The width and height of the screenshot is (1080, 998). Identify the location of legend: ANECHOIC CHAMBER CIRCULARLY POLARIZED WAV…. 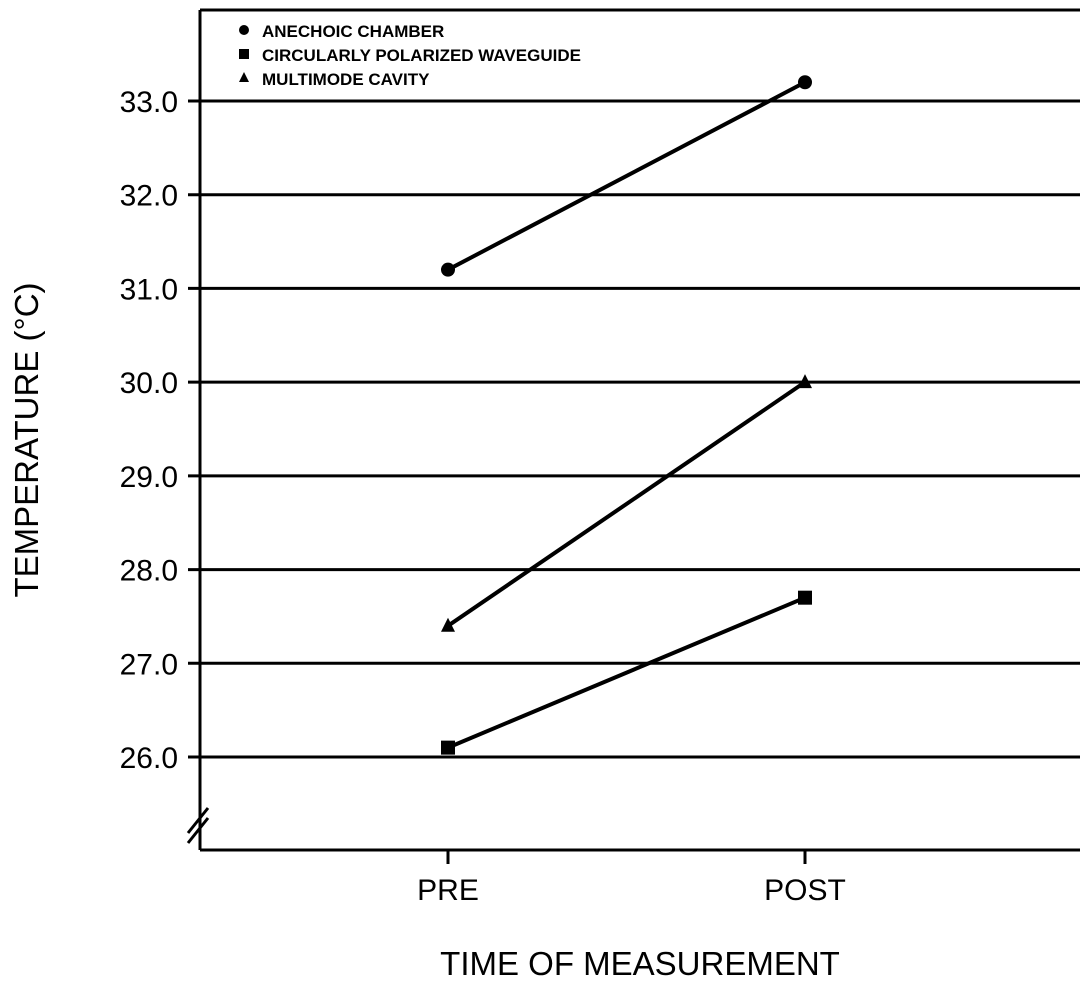
(410, 55).